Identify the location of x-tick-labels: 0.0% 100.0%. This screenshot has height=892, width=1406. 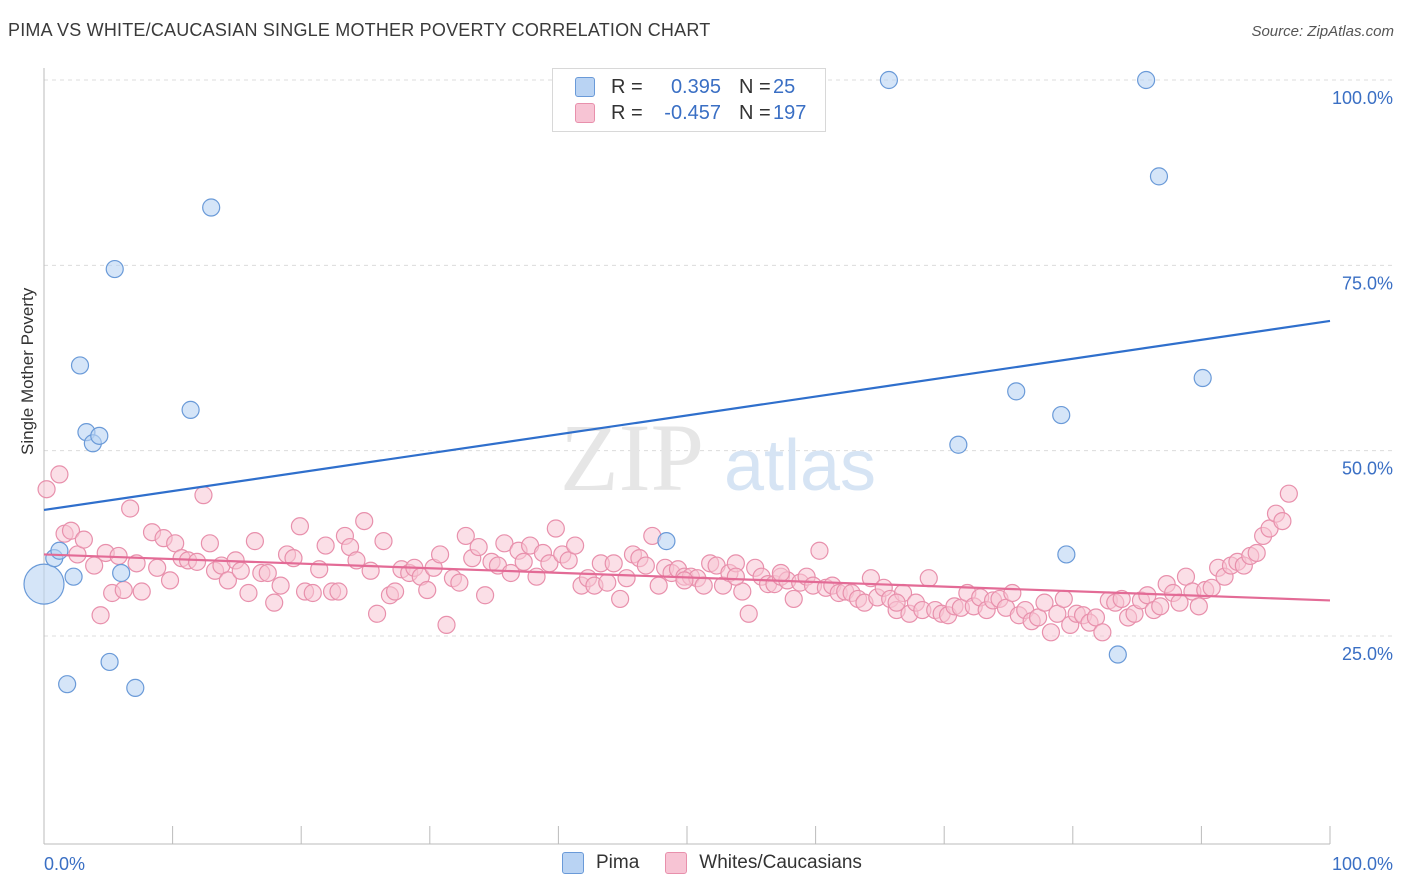
(718, 864).